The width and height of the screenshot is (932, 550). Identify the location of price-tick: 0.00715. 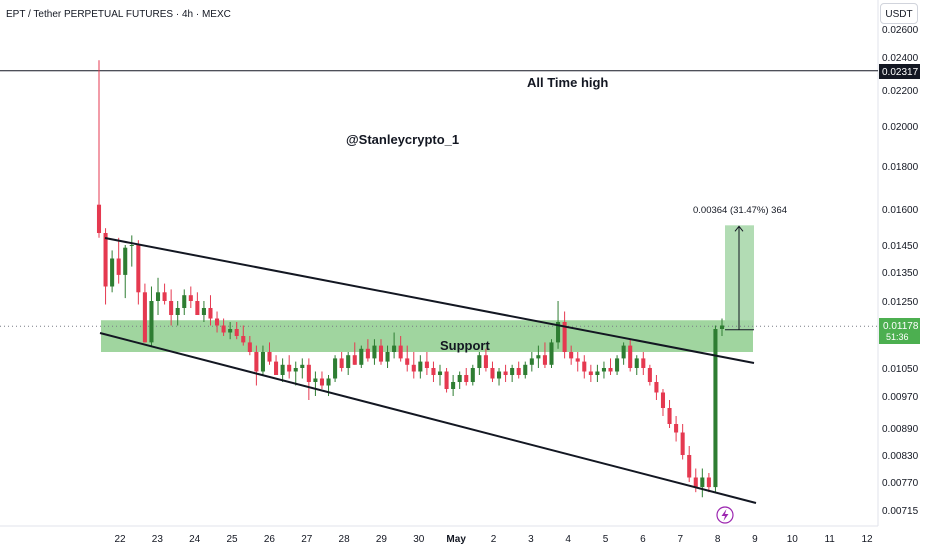
(900, 511).